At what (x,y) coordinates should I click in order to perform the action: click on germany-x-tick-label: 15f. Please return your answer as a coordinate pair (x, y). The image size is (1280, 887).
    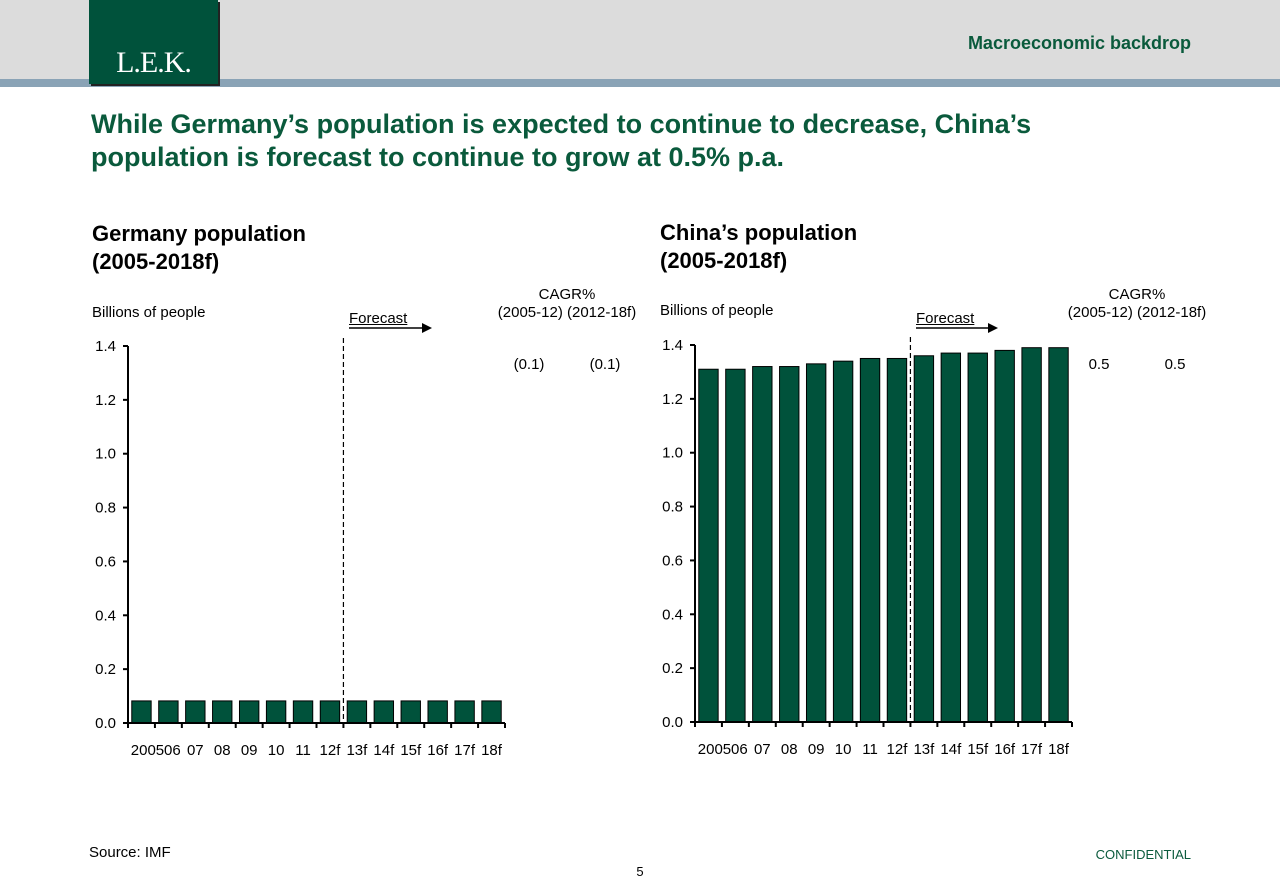
    Looking at the image, I should click on (411, 750).